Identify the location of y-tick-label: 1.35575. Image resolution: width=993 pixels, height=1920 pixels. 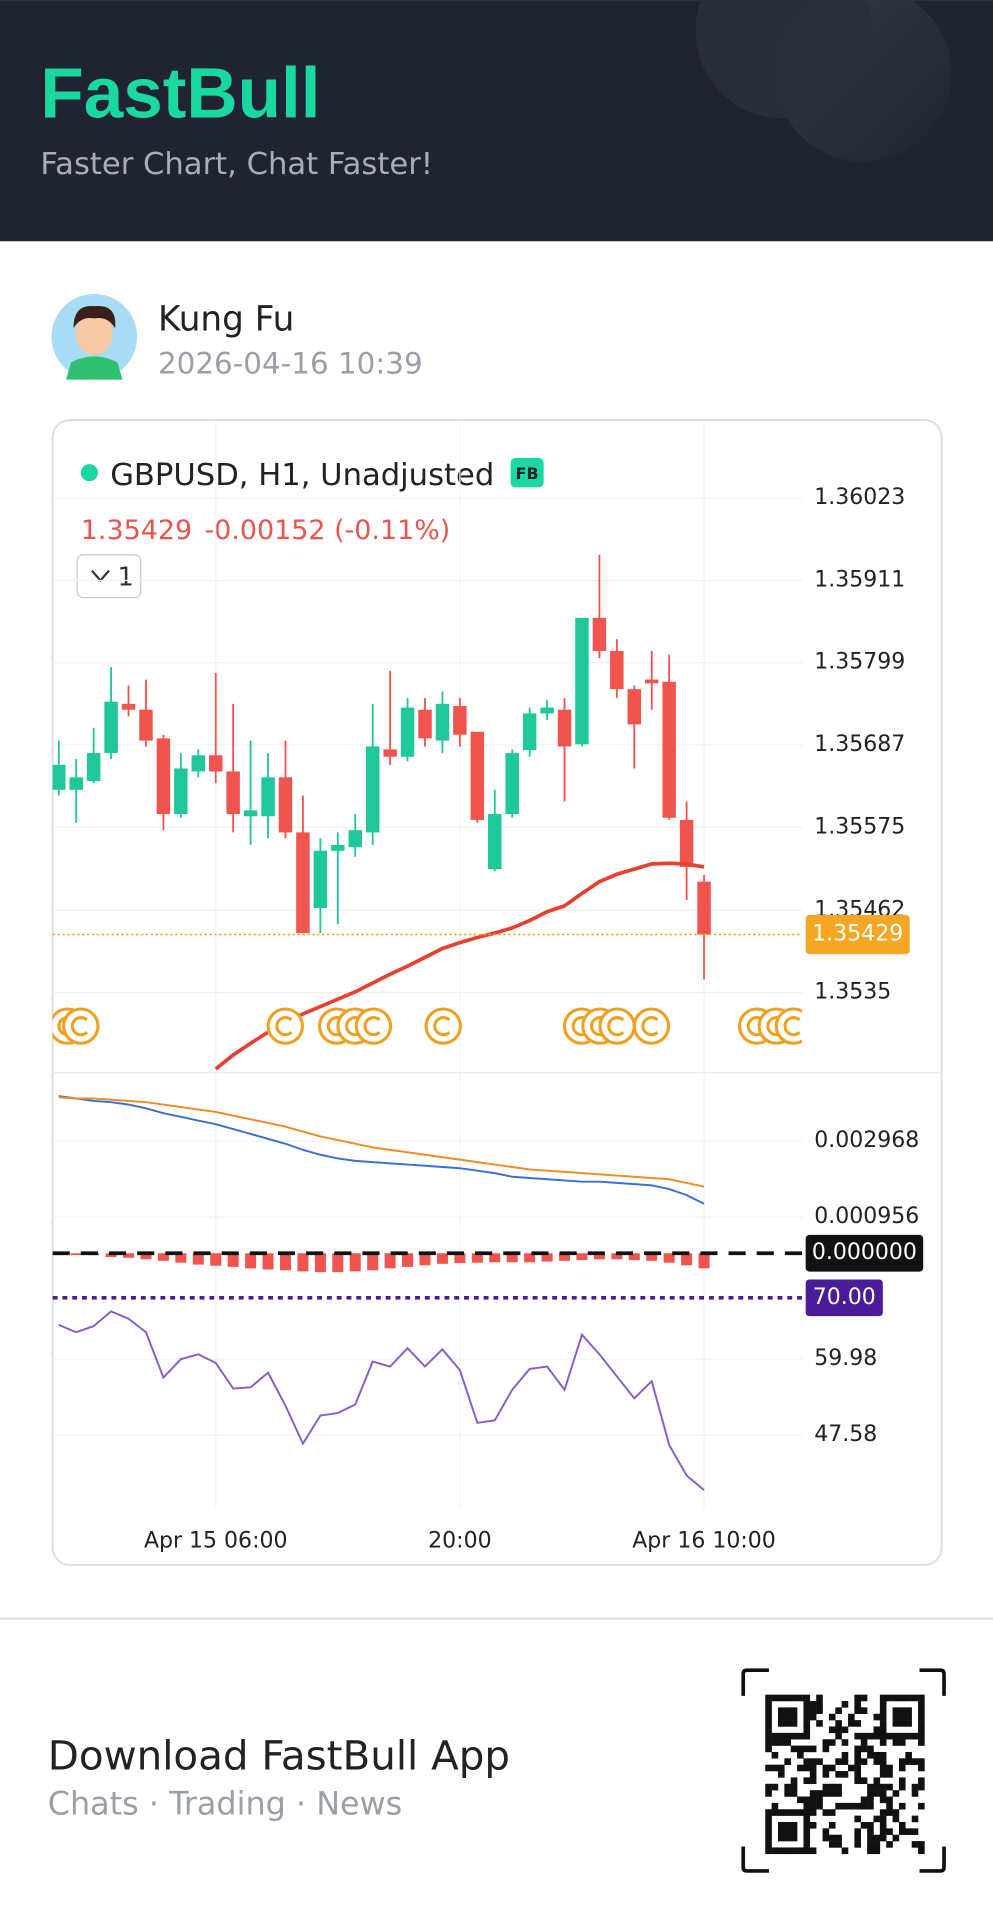
(859, 826).